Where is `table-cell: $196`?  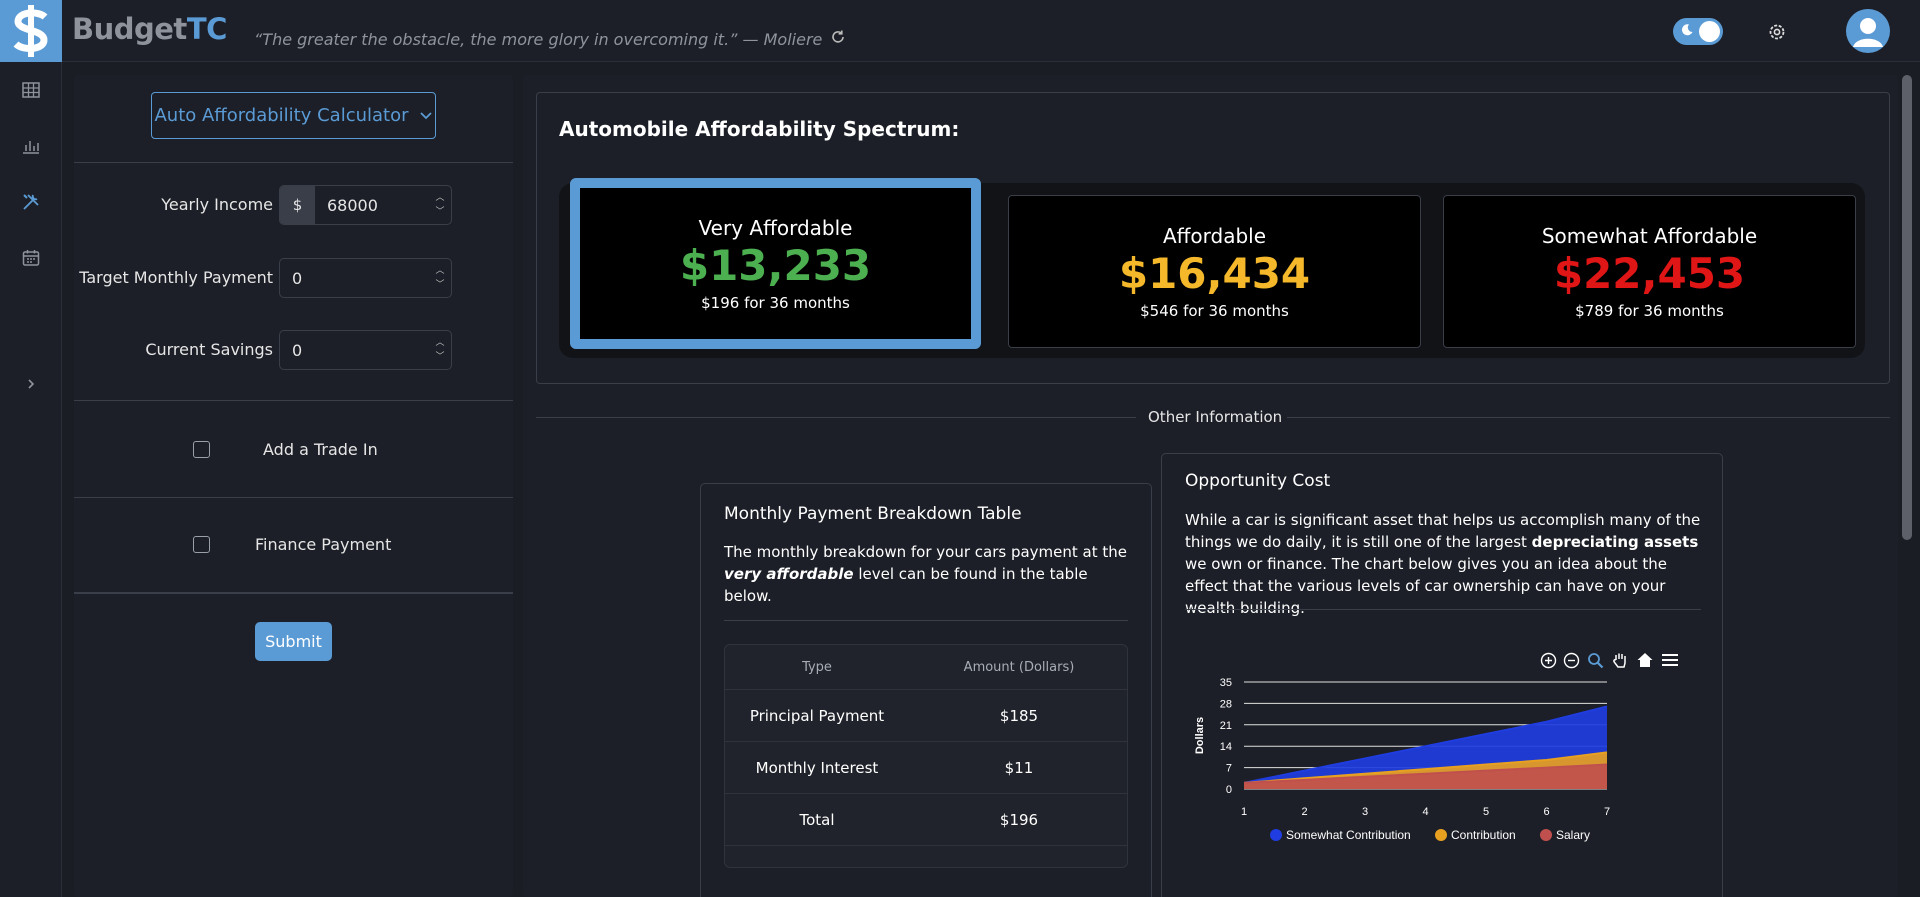 table-cell: $196 is located at coordinates (1019, 820).